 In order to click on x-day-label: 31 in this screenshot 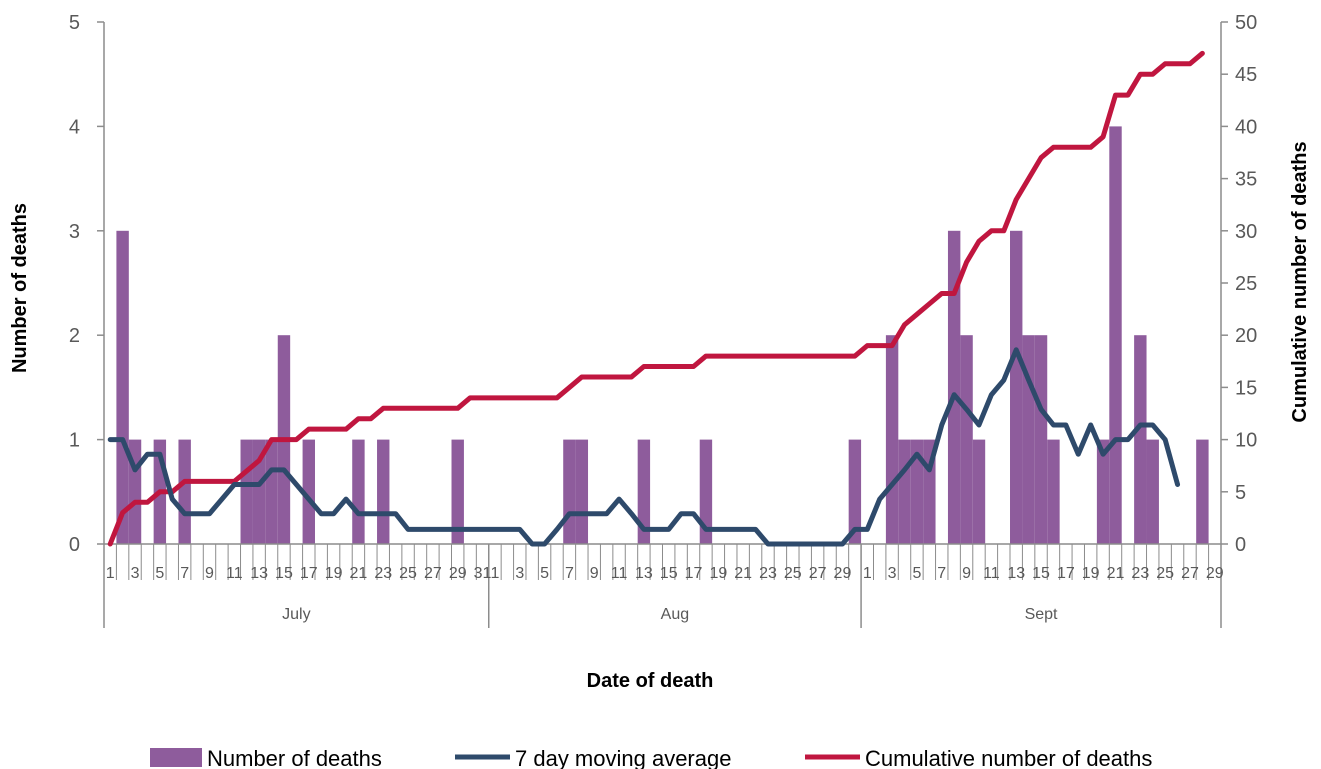, I will do `click(483, 573)`.